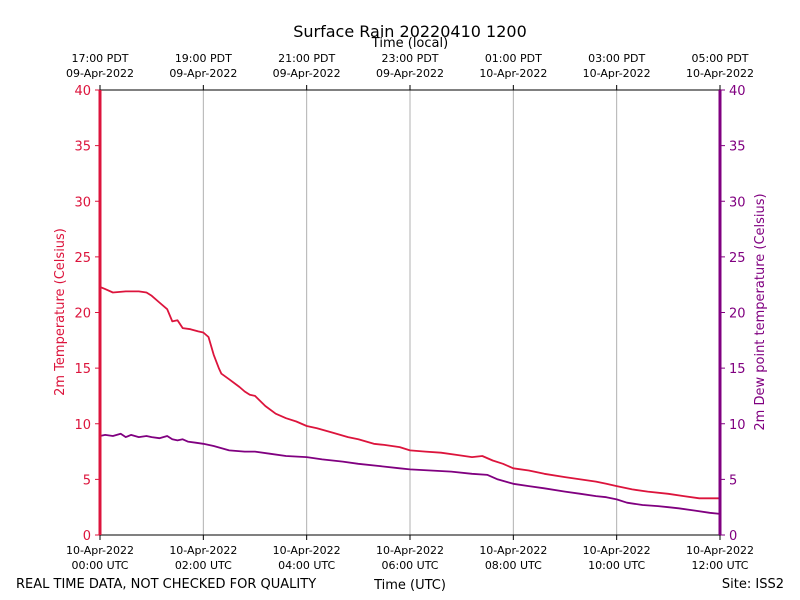  What do you see at coordinates (82, 91) in the screenshot?
I see `y-tick-label-left: 40` at bounding box center [82, 91].